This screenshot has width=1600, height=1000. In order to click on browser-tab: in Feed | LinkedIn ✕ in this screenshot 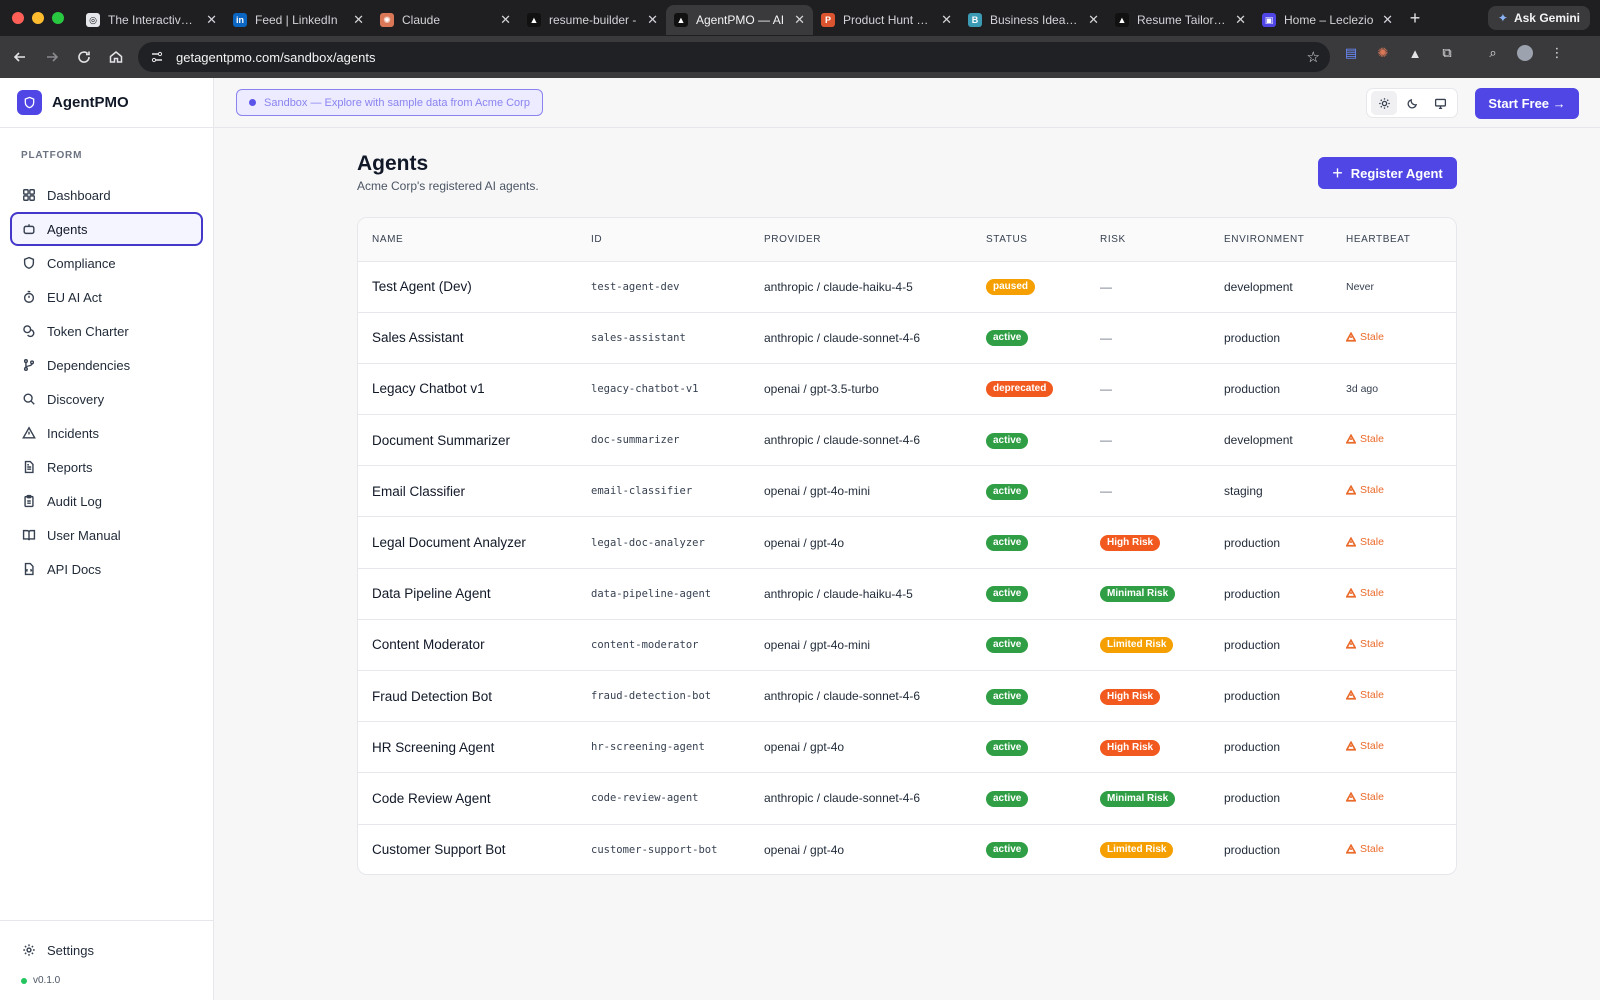, I will do `click(298, 20)`.